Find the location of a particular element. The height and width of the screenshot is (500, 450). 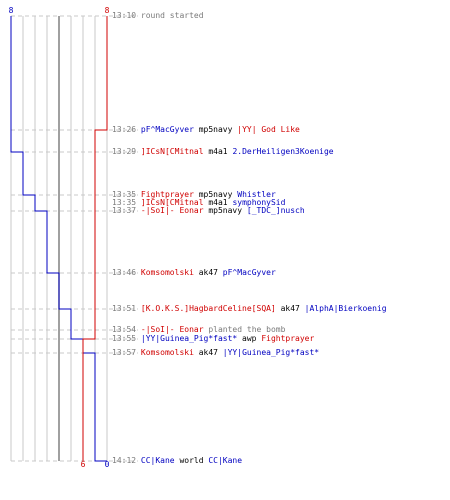

event-time: 13:55 is located at coordinates (126, 338).